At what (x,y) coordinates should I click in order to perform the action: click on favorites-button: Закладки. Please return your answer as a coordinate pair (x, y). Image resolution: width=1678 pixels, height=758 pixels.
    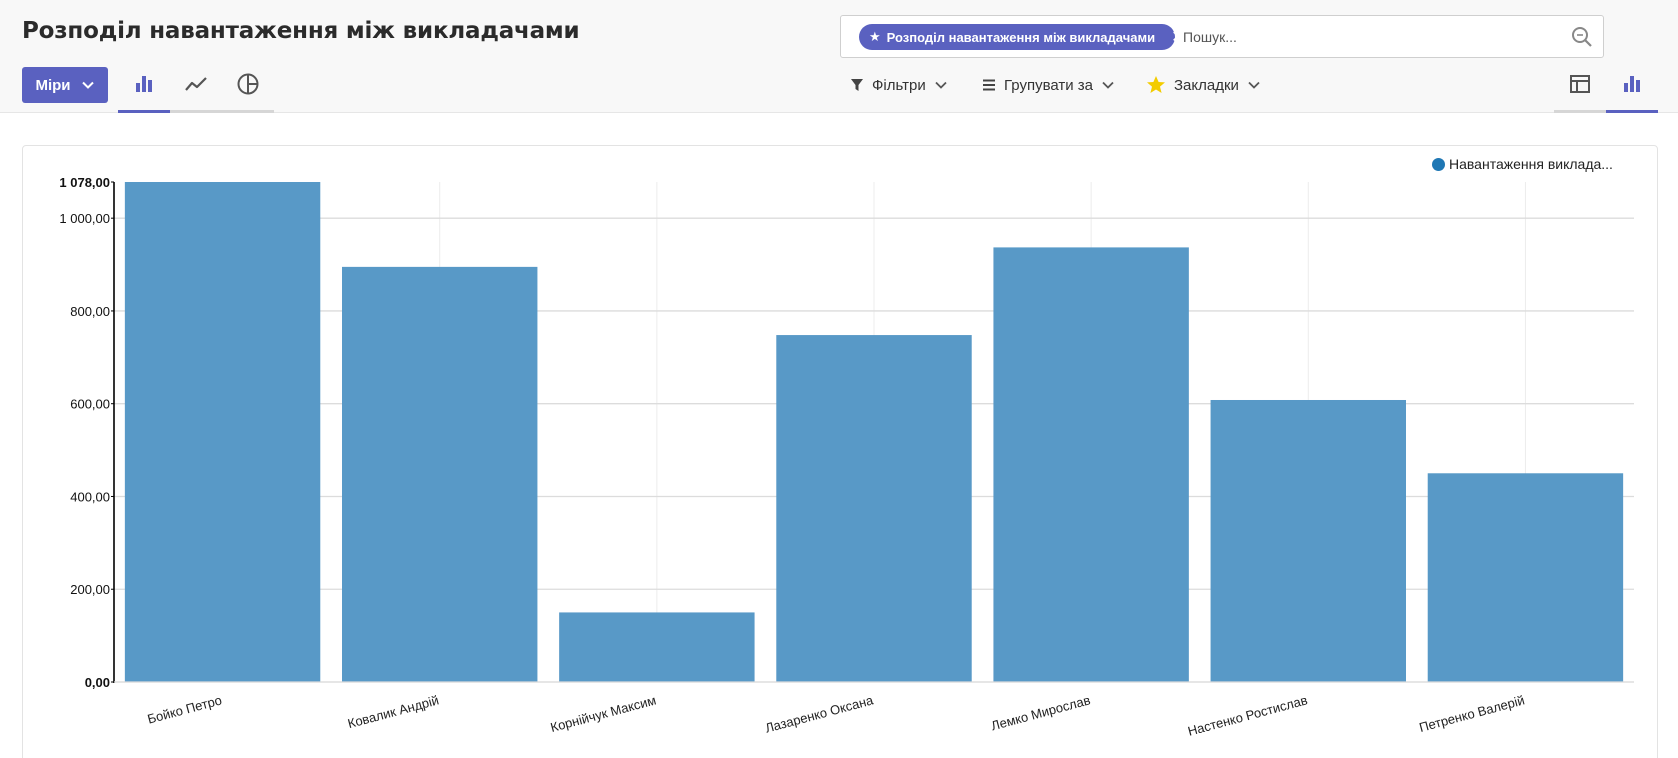
    Looking at the image, I should click on (1203, 85).